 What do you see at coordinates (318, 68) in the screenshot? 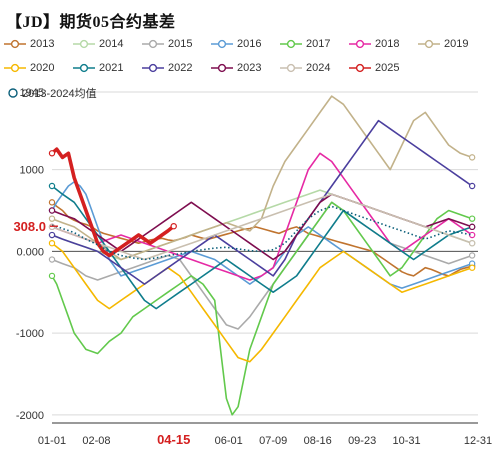
I see `legend-label: 2024` at bounding box center [318, 68].